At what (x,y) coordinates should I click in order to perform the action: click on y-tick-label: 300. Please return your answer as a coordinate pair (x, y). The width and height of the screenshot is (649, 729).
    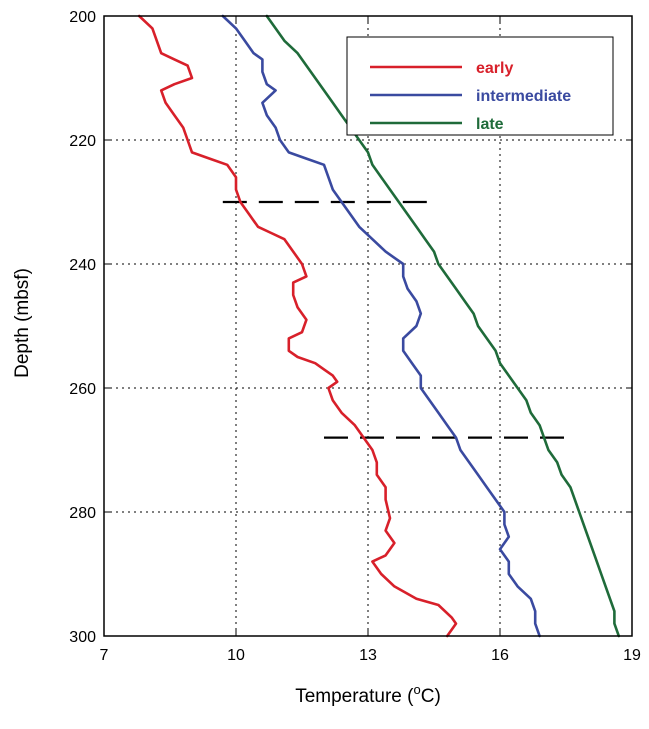
    Looking at the image, I should click on (82, 637).